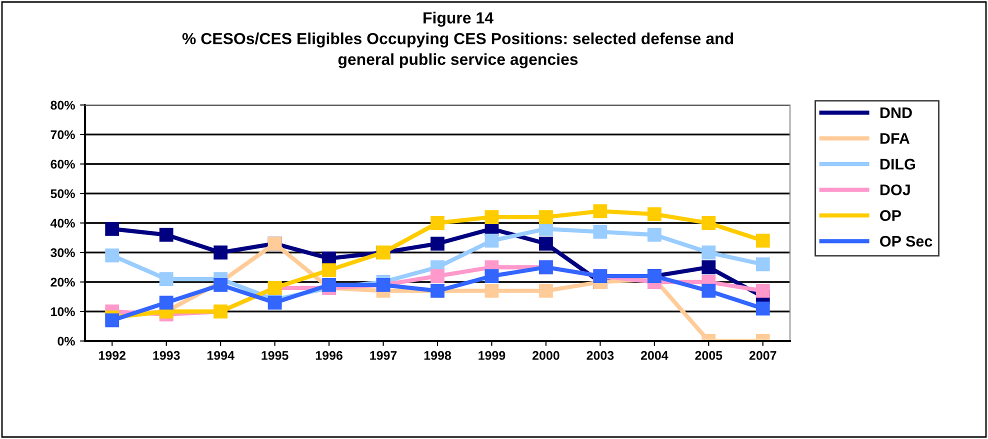 Image resolution: width=988 pixels, height=439 pixels. Describe the element at coordinates (383, 355) in the screenshot. I see `x-tick-label: 1997` at that location.